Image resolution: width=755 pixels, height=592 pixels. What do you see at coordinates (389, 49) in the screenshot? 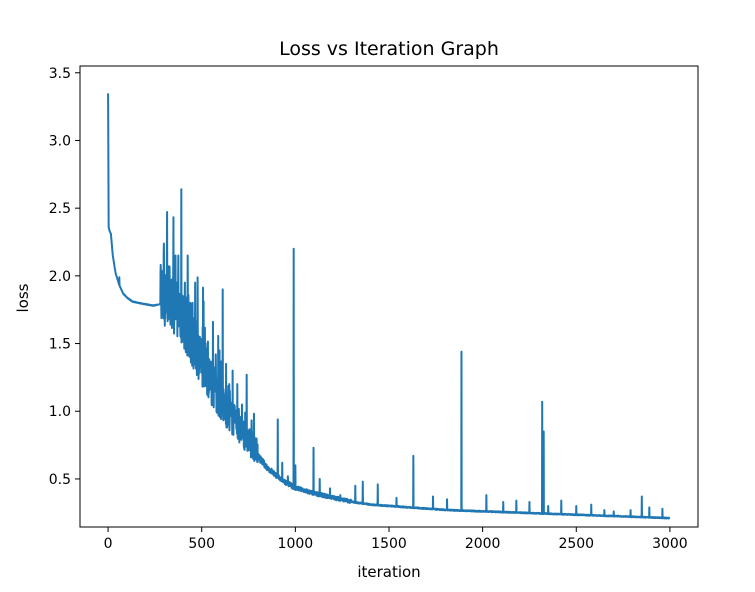
I see `chart-title: Loss vs Iteration Graph` at bounding box center [389, 49].